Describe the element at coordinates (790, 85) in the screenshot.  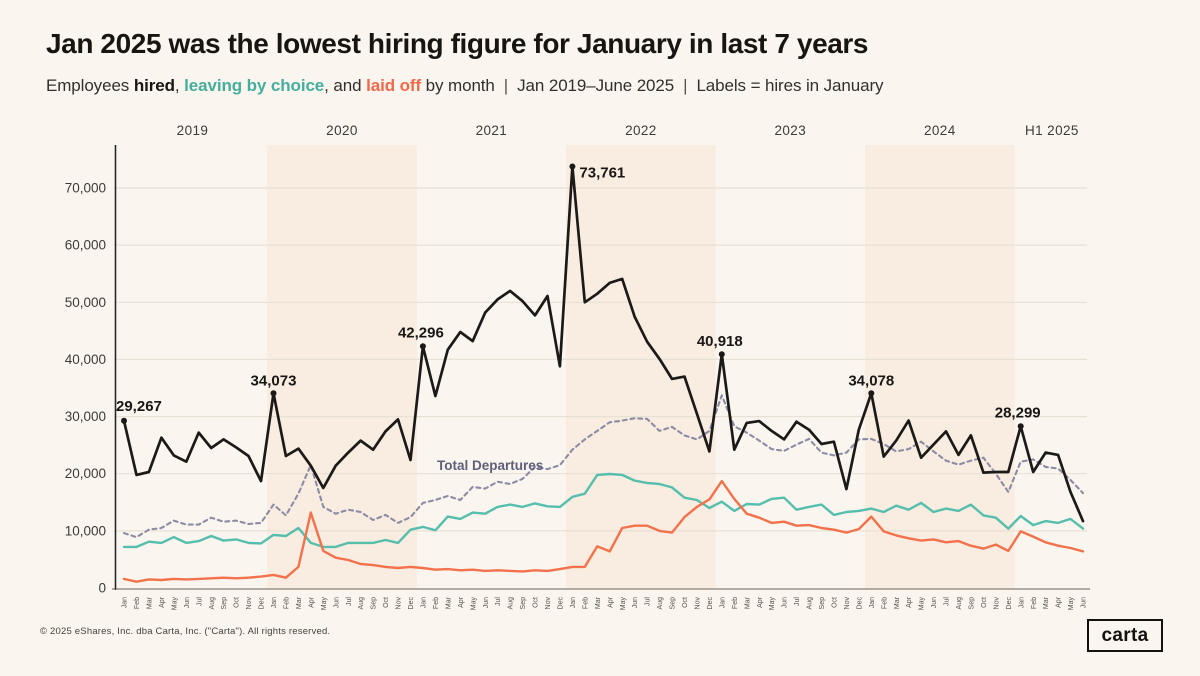
I see `subtitle-labels-note: Labels = hires in January` at that location.